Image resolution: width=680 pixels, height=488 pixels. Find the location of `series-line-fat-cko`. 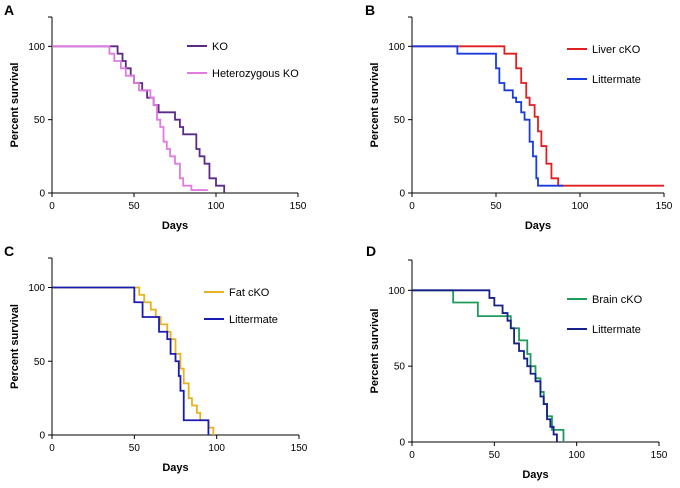

series-line-fat-cko is located at coordinates (133, 360).